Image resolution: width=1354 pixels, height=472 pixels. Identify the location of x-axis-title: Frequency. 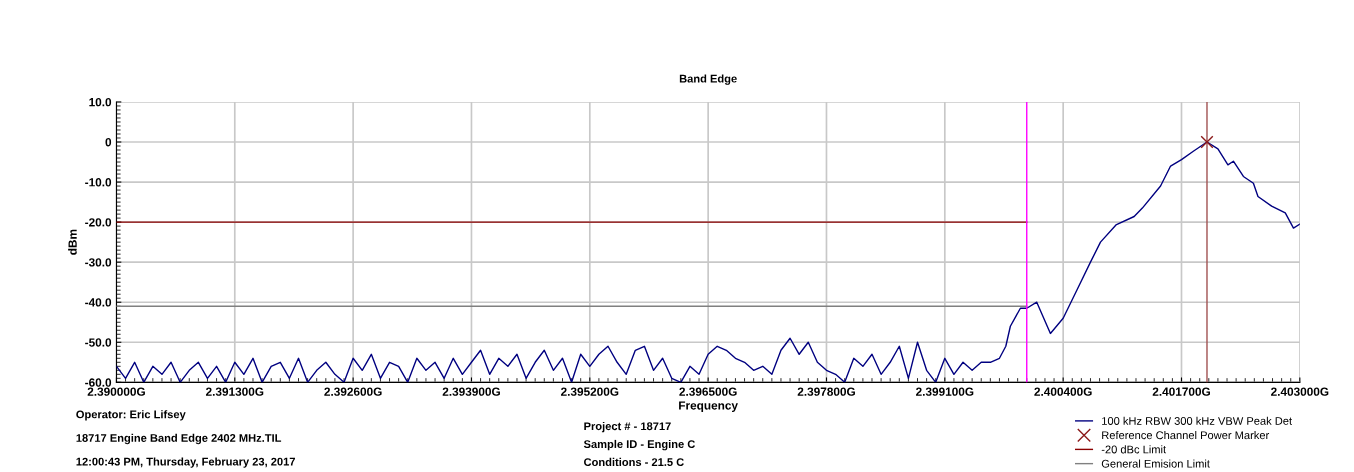
(708, 406).